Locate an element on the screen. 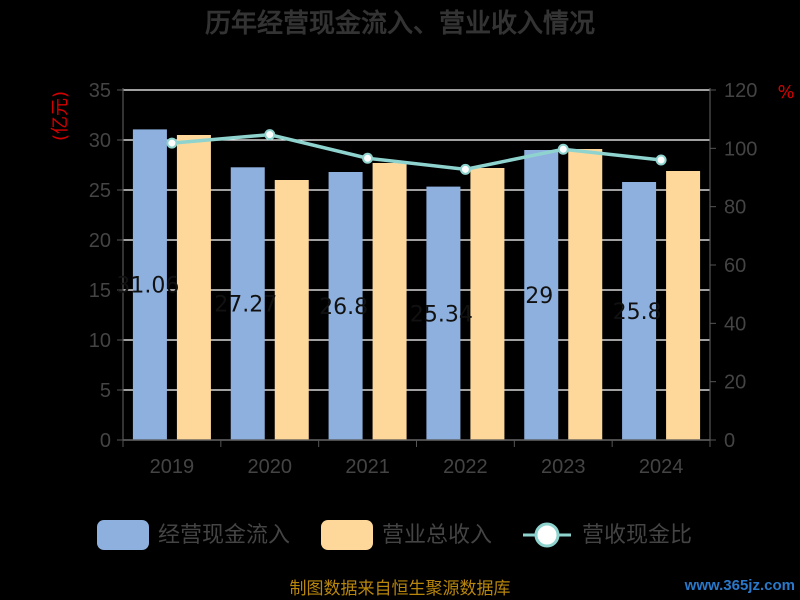  x-tick-label: 2020 is located at coordinates (270, 467).